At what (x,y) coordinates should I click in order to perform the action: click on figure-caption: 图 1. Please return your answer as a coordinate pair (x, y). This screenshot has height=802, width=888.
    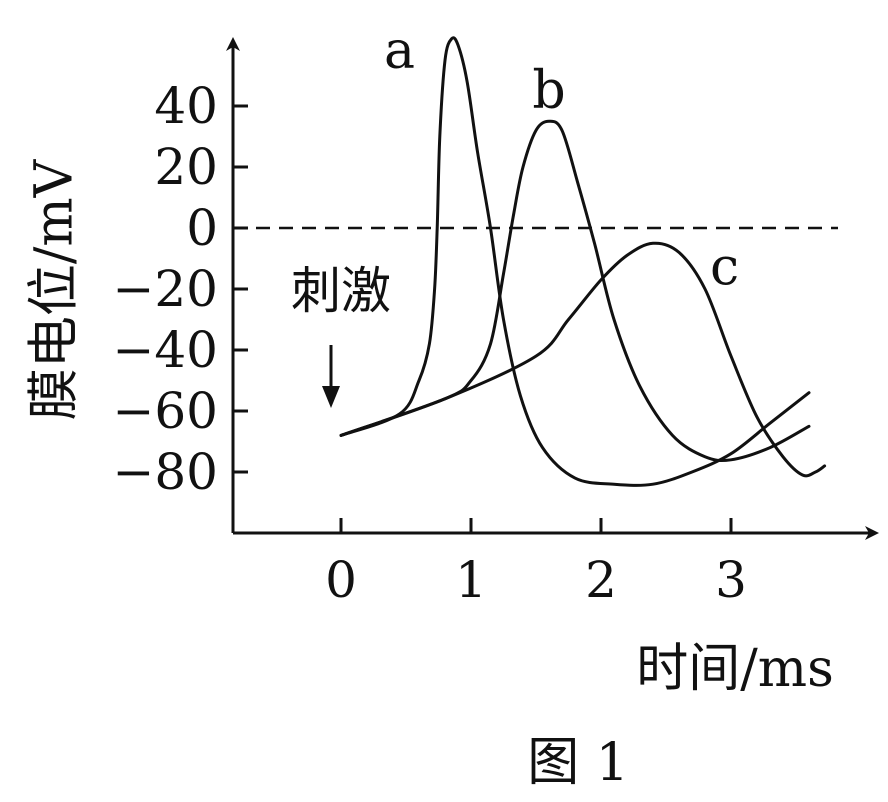
    Looking at the image, I should click on (578, 763).